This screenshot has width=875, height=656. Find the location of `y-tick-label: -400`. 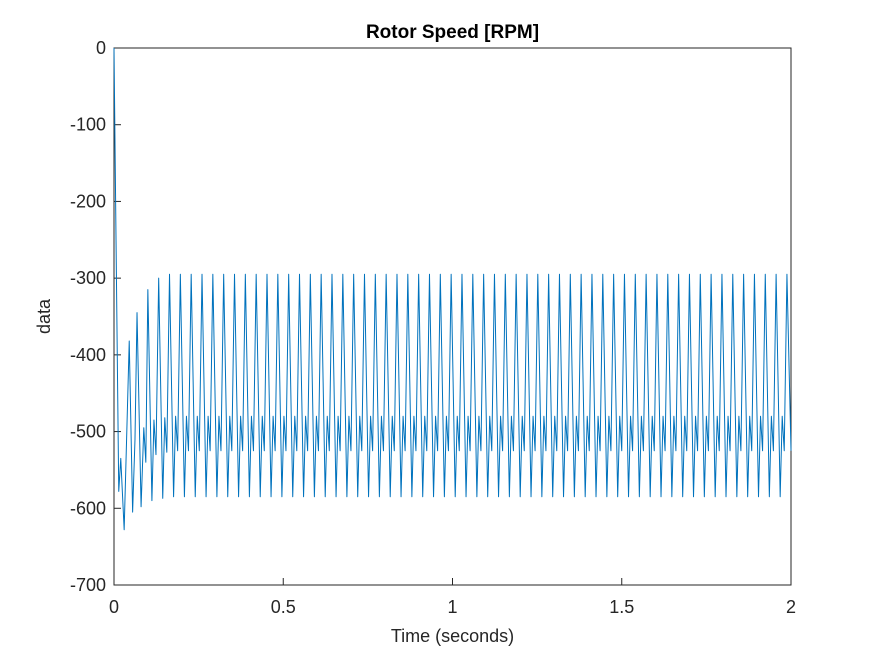

y-tick-label: -400 is located at coordinates (88, 355).